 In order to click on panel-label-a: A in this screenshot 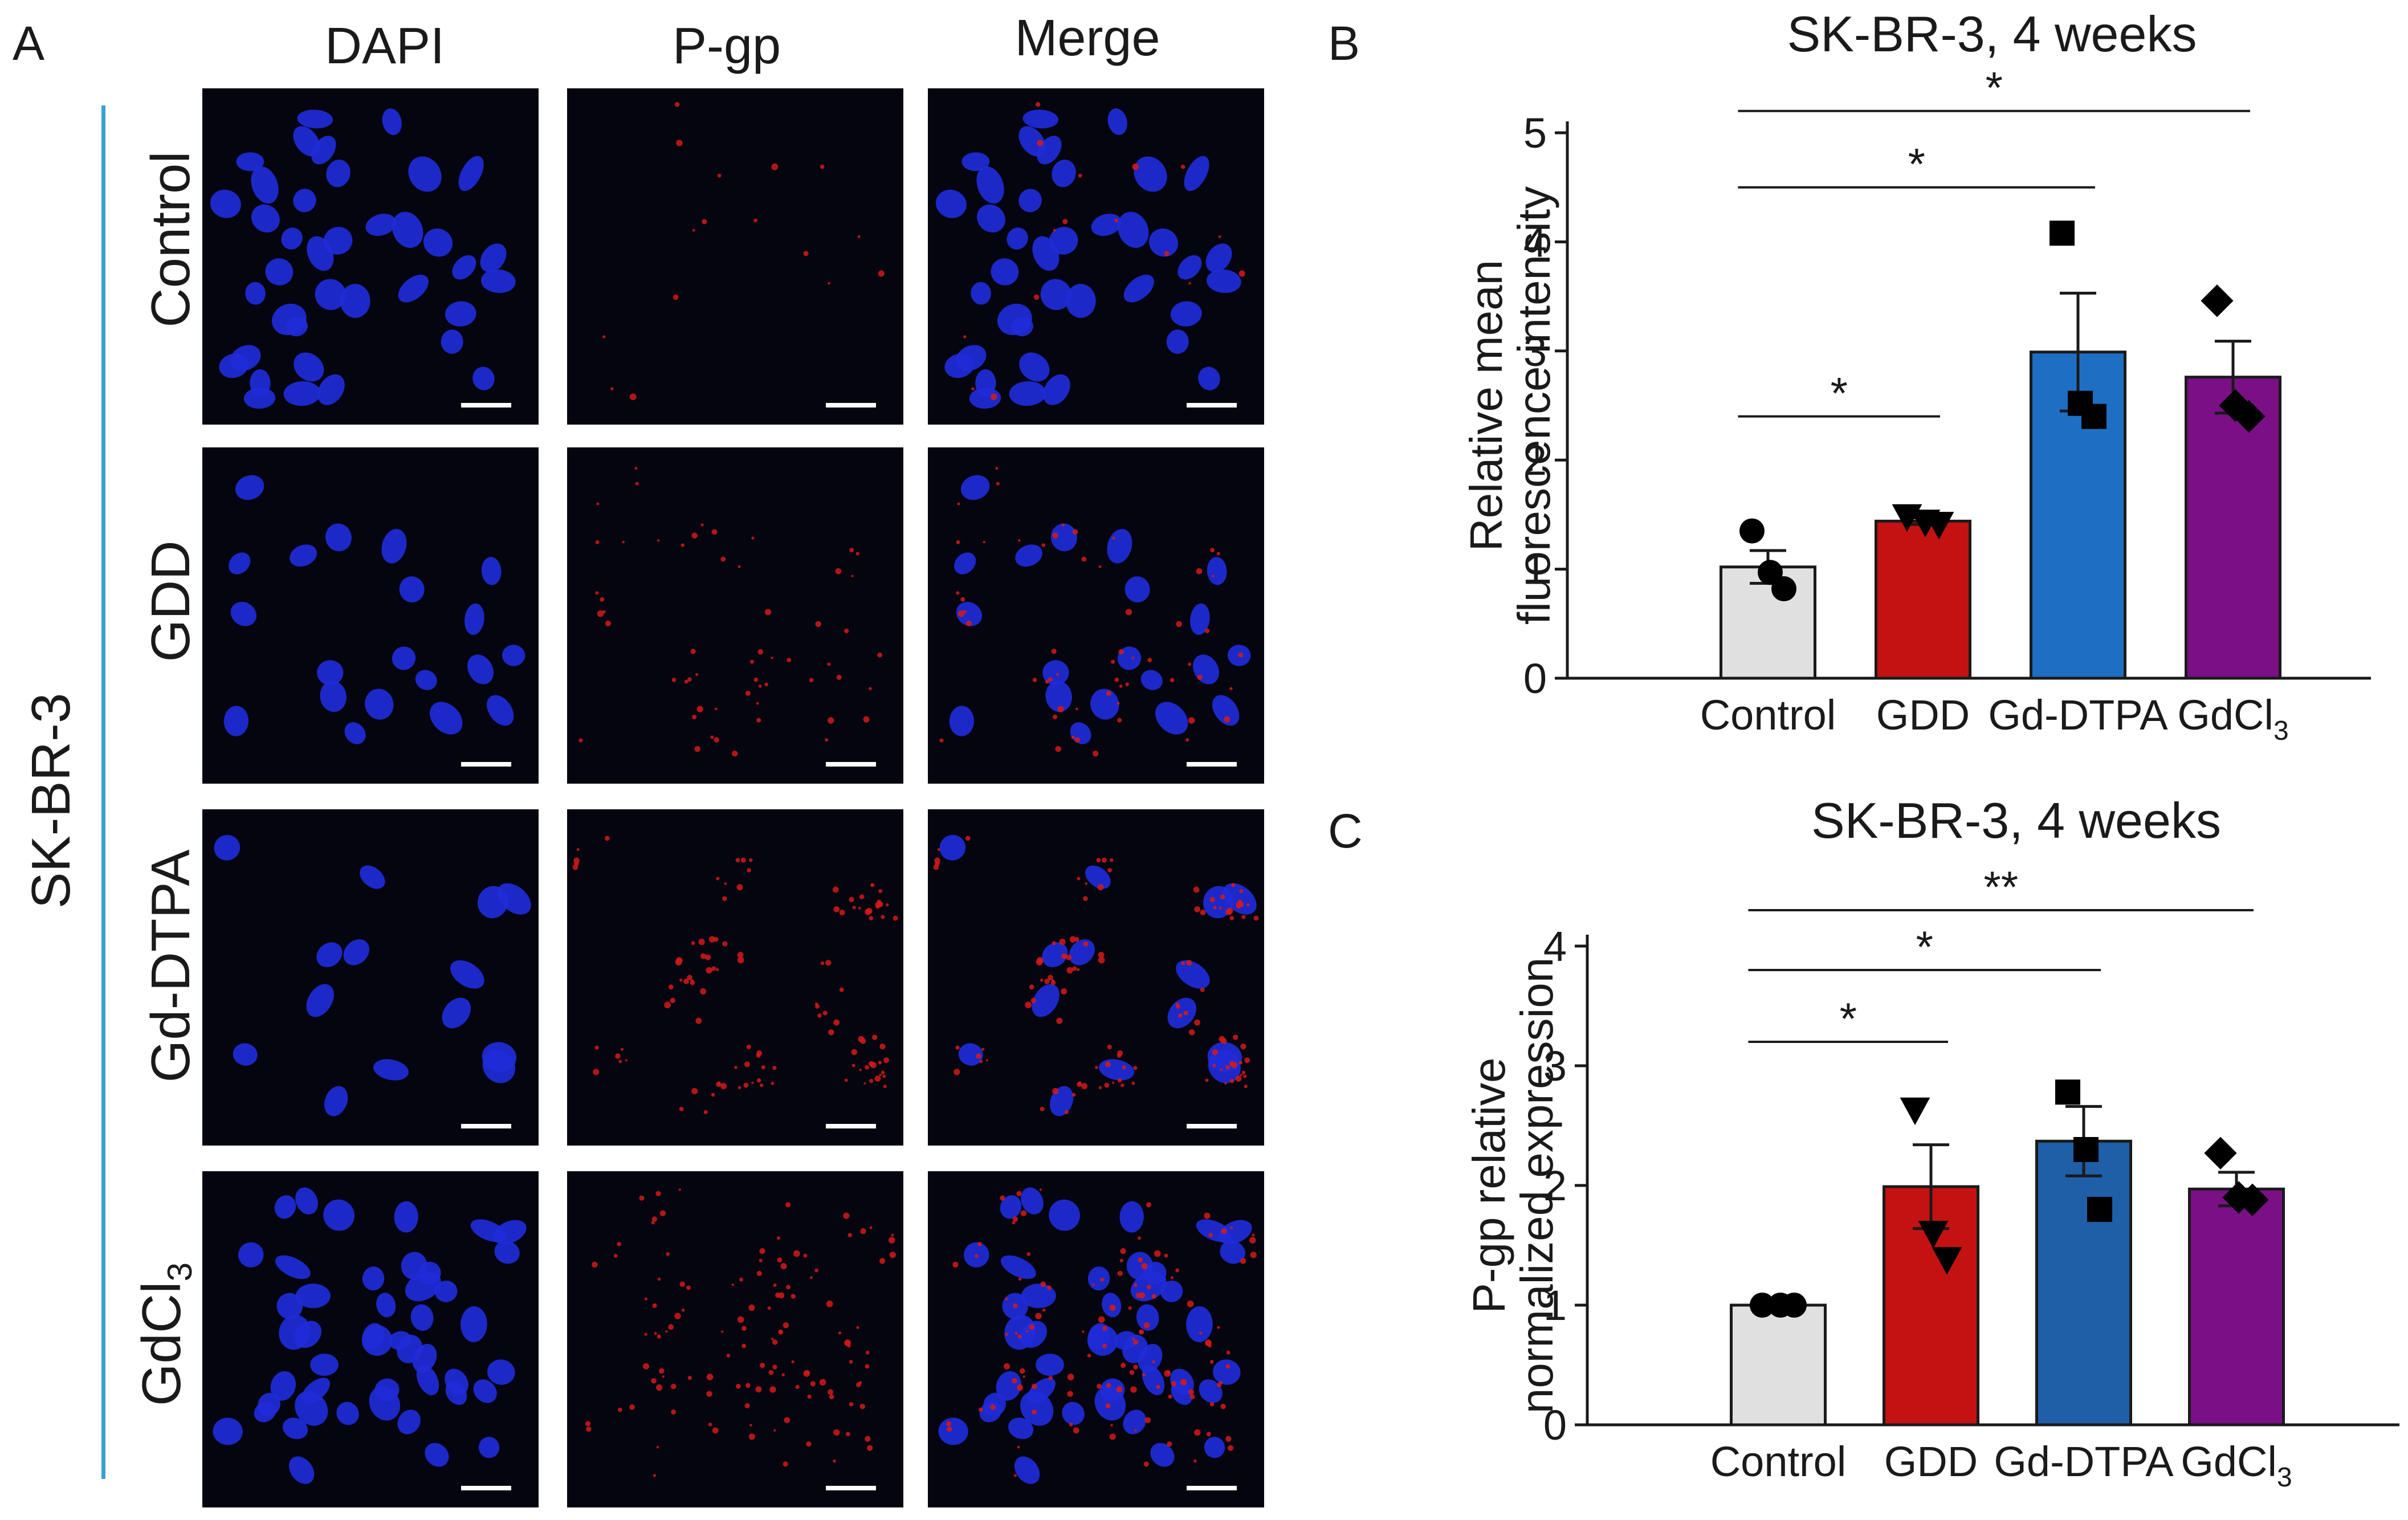, I will do `click(29, 43)`.